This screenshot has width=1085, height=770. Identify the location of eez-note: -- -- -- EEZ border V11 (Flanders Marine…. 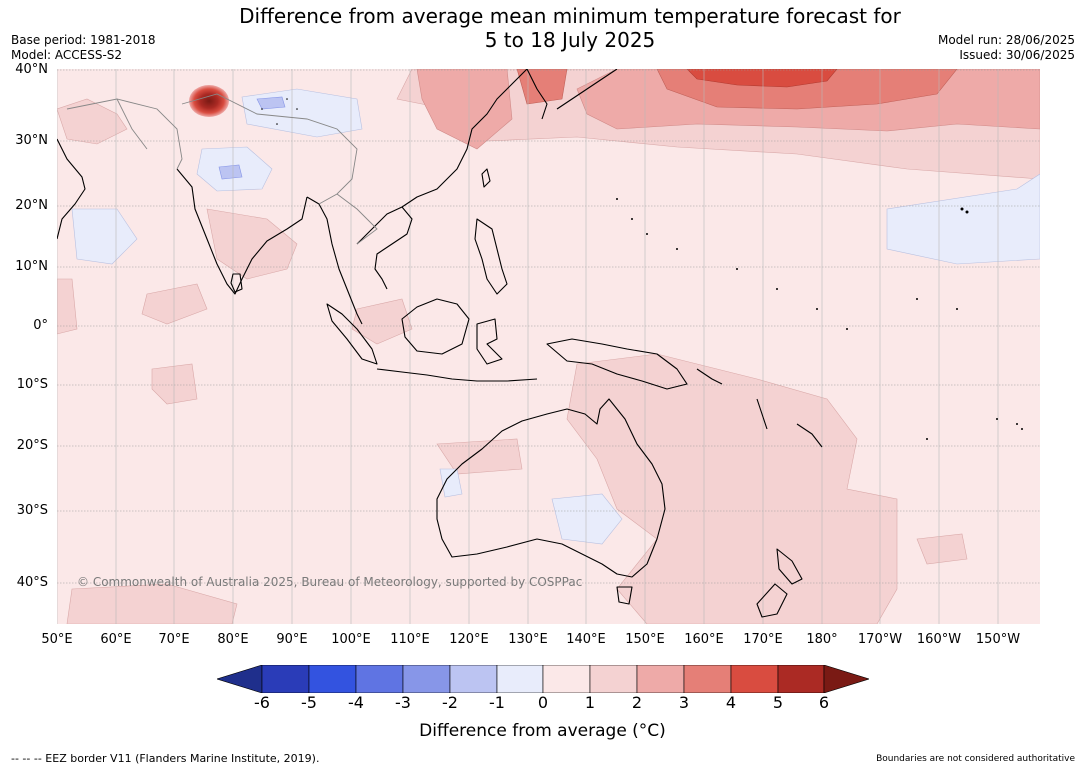
(165, 758).